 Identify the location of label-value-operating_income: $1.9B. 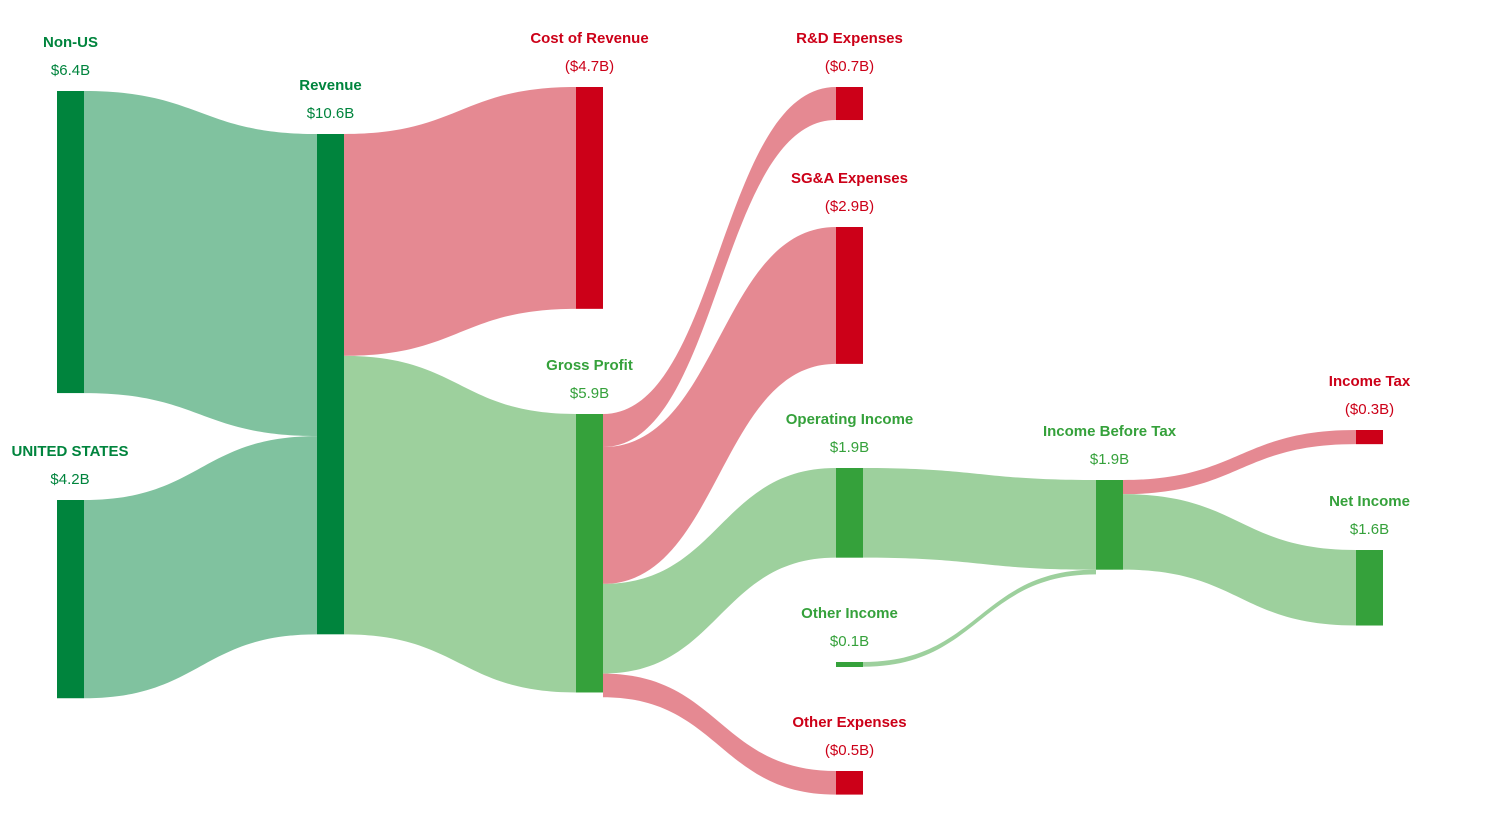
(849, 447).